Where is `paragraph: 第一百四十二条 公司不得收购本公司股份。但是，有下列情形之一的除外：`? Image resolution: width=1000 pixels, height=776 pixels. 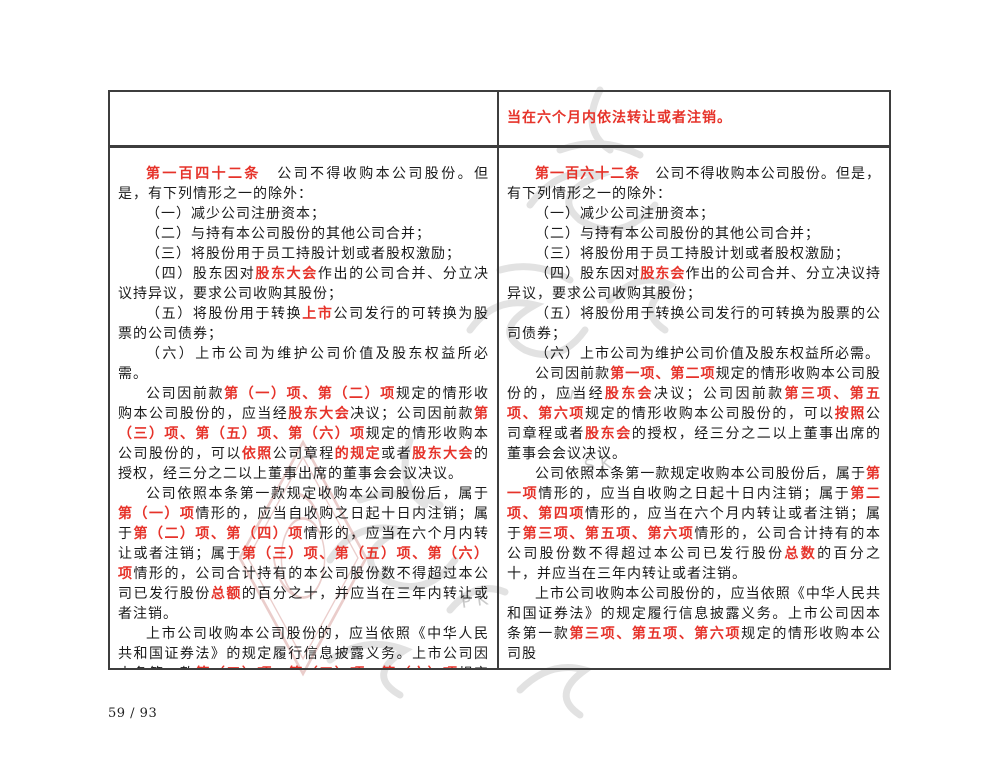 paragraph: 第一百四十二条 公司不得收购本公司股份。但是，有下列情形之一的除外： is located at coordinates (303, 184).